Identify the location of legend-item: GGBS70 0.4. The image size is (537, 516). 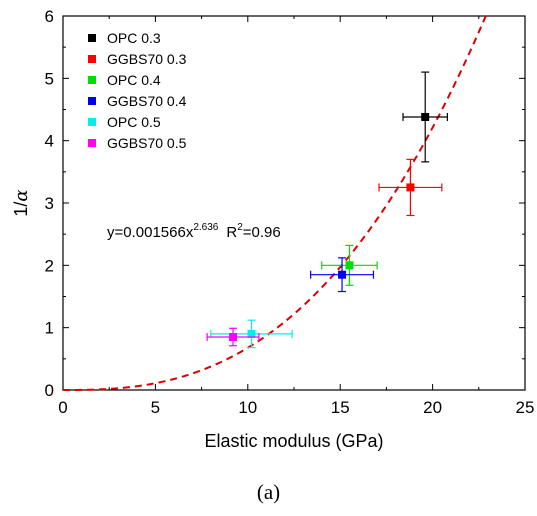
(137, 101).